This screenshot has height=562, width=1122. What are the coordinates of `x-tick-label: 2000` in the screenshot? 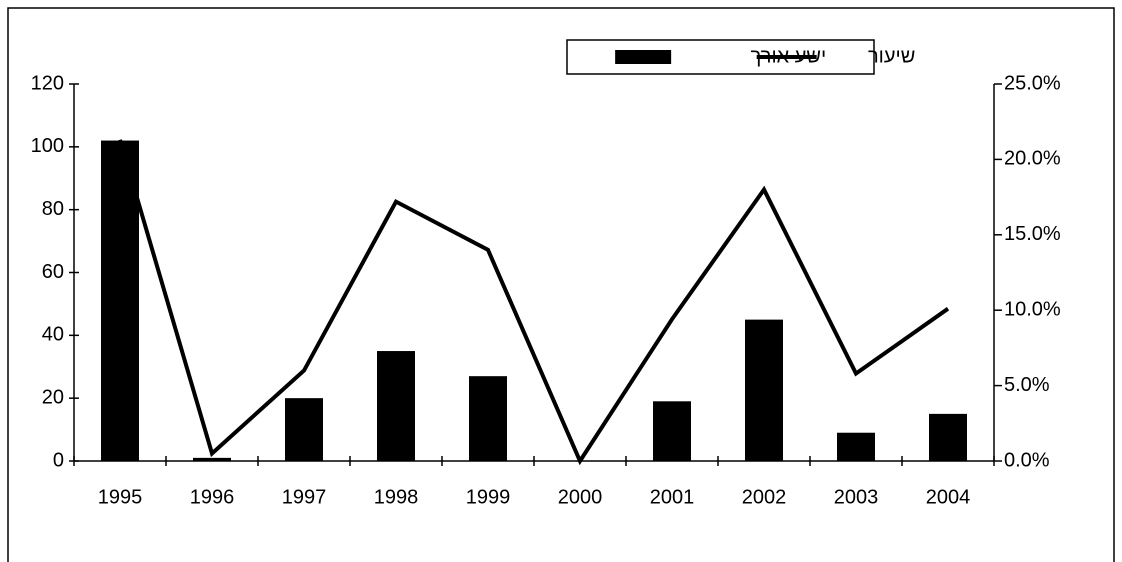 It's located at (580, 497).